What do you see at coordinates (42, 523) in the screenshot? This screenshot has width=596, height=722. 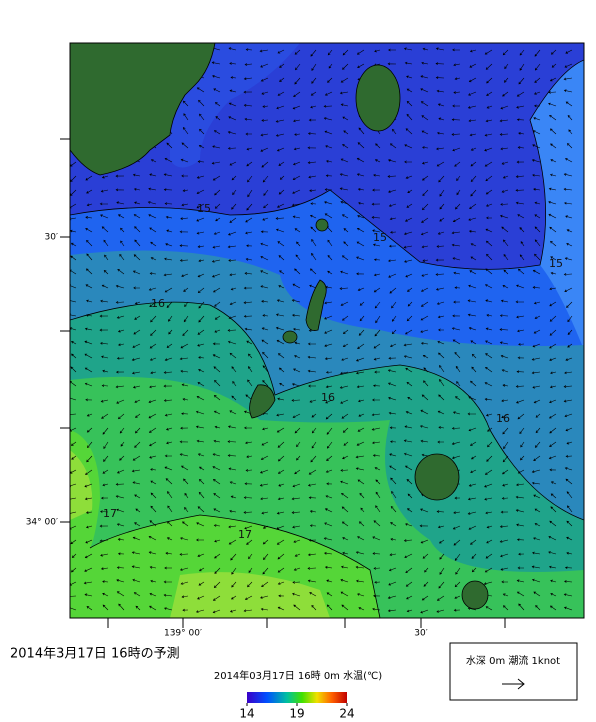 I see `lat-label: 34° 00′` at bounding box center [42, 523].